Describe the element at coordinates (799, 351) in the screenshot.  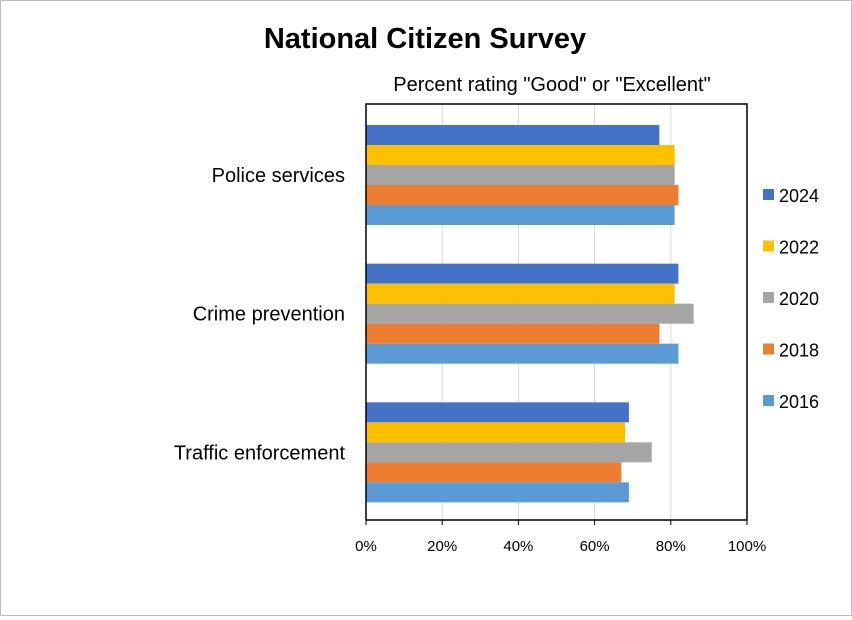
I see `legend-label-2018: 2018` at that location.